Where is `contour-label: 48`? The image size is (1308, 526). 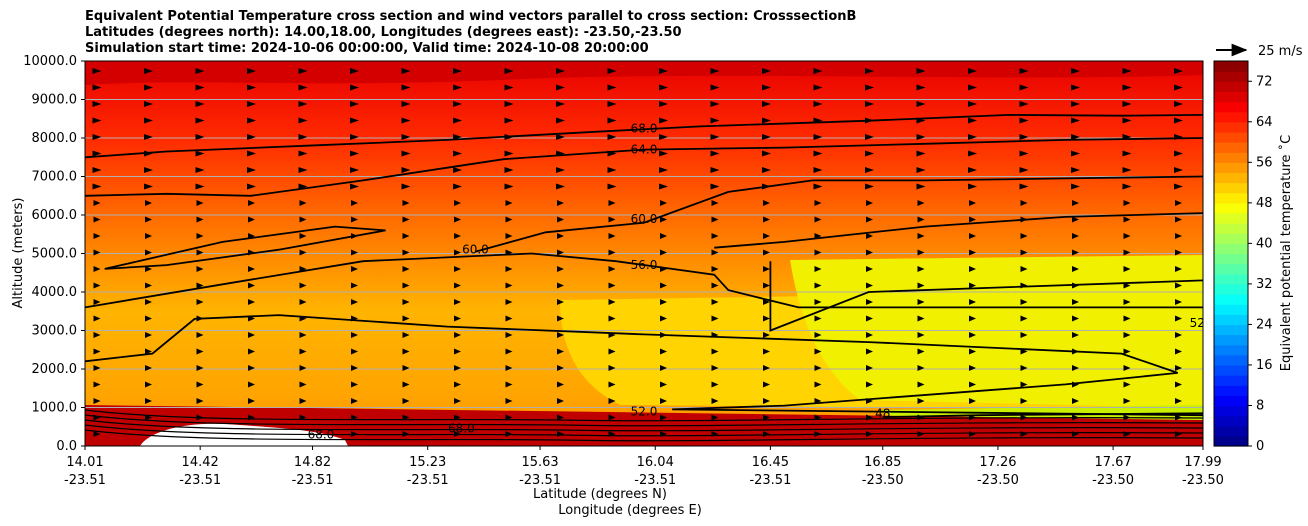 contour-label: 48 is located at coordinates (882, 413).